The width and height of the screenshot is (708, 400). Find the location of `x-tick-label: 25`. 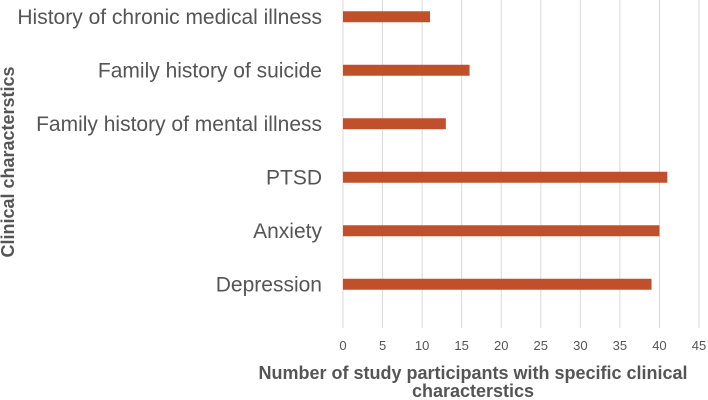

x-tick-label: 25 is located at coordinates (541, 345).